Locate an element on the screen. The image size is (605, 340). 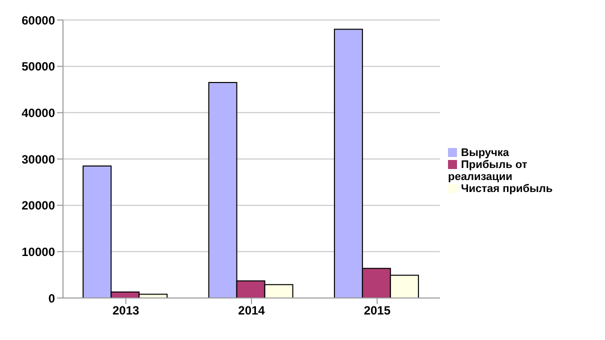
x-tick-label: 2015 is located at coordinates (377, 311).